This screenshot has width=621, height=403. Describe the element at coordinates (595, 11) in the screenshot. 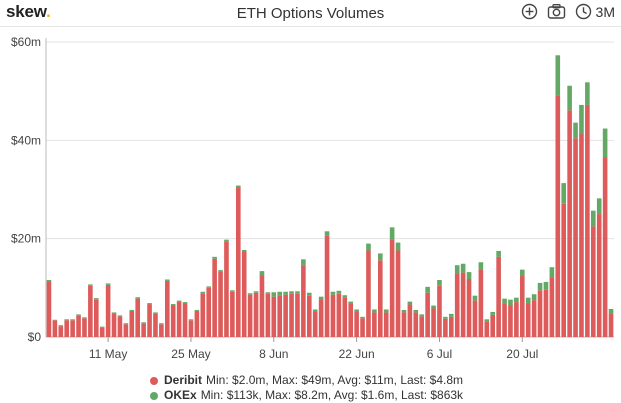

I see `range-selector: 3M` at that location.